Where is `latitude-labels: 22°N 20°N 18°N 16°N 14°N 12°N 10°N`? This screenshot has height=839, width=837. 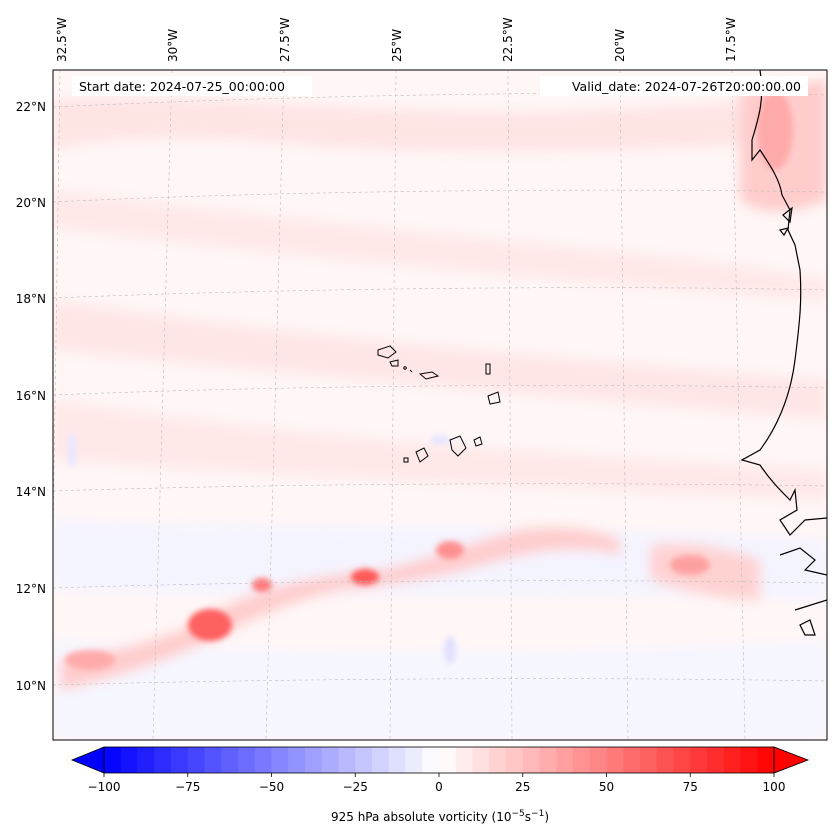
latitude-labels: 22°N 20°N 18°N 16°N 14°N 12°N 10°N is located at coordinates (31, 396).